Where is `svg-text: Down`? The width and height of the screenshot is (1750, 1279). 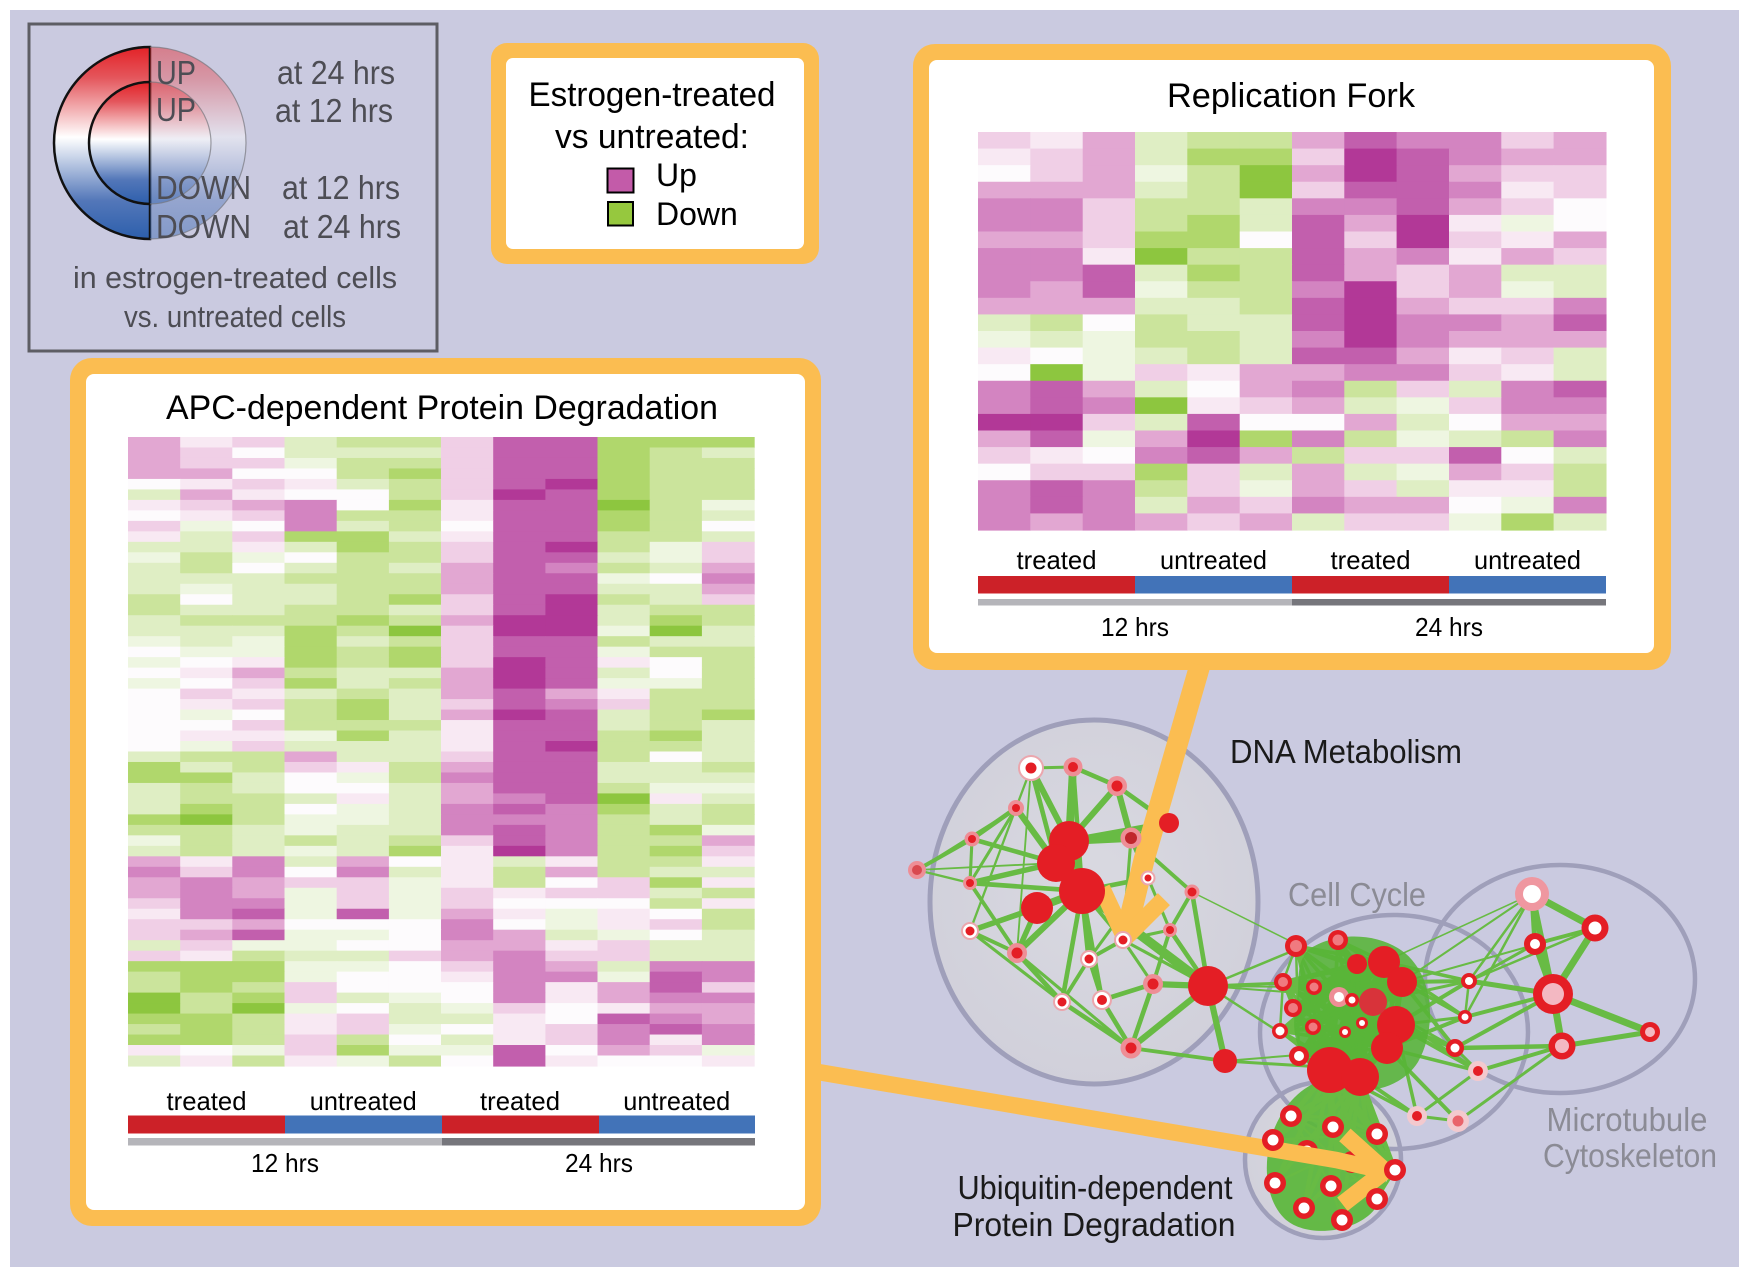 svg-text: Down is located at coordinates (697, 214).